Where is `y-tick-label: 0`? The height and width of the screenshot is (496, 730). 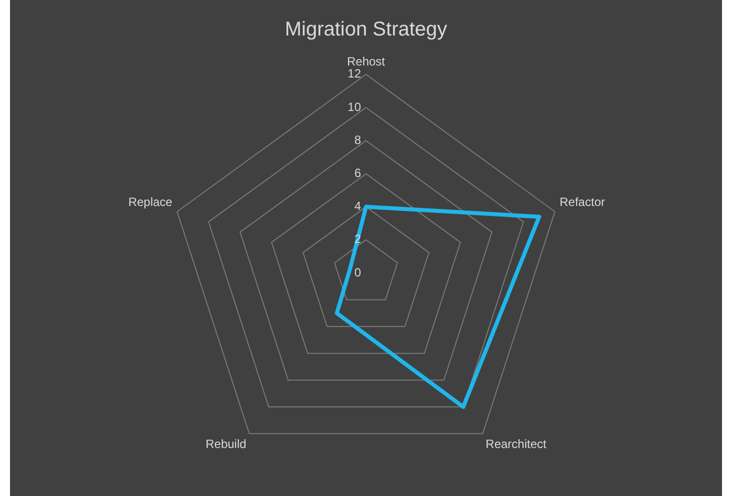 y-tick-label: 0 is located at coordinates (358, 272).